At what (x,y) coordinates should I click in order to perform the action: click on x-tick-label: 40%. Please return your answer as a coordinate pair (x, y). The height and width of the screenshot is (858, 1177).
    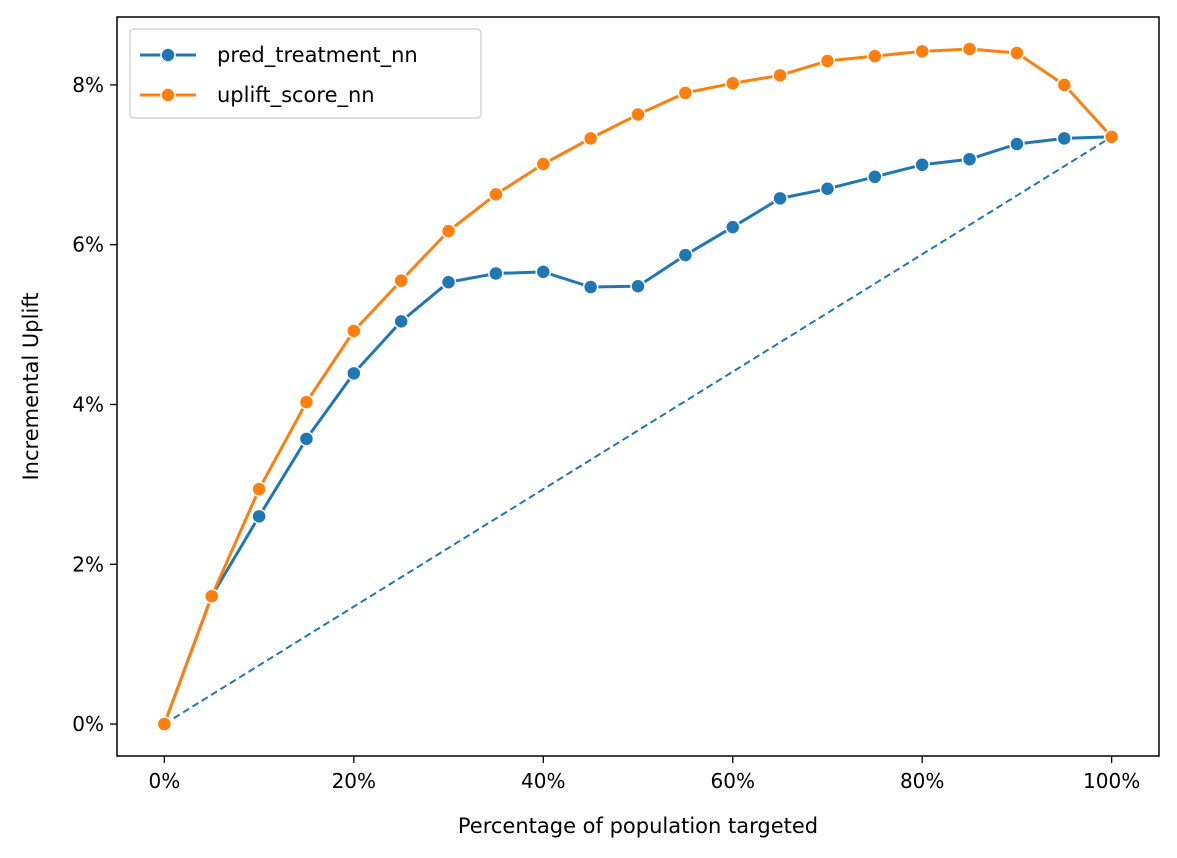
    Looking at the image, I should click on (543, 781).